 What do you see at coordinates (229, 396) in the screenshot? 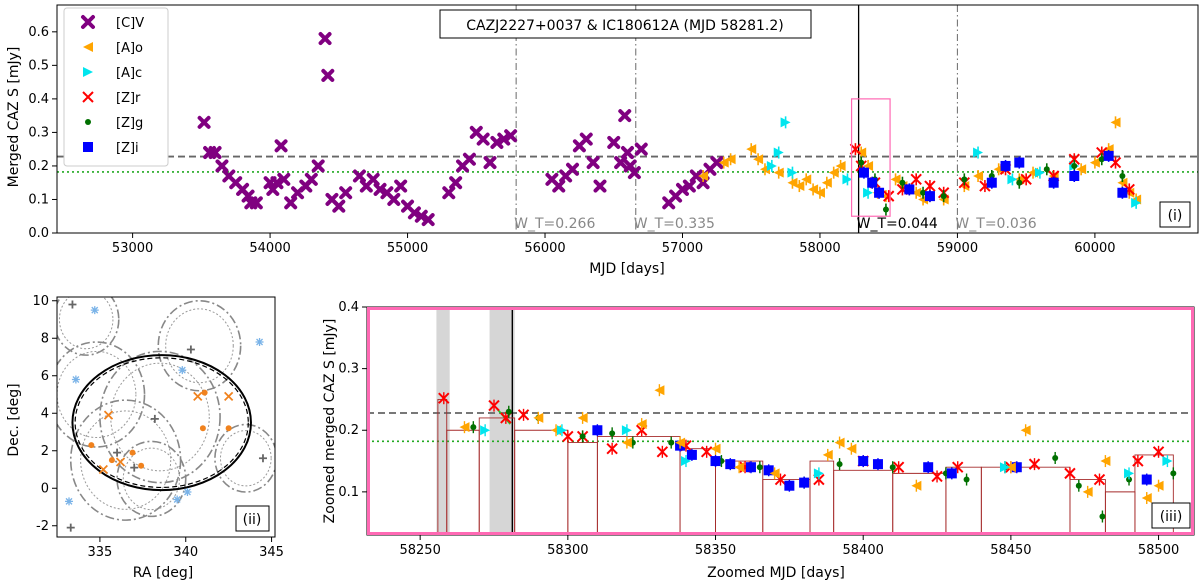
I see `source-x` at bounding box center [229, 396].